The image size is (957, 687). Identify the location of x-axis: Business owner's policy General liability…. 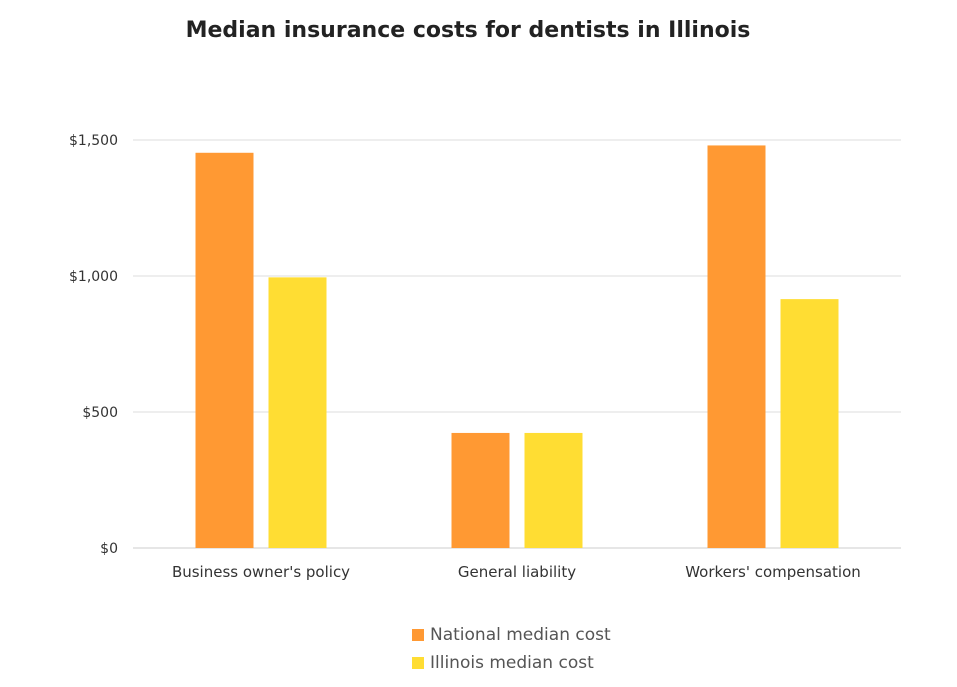
(516, 572).